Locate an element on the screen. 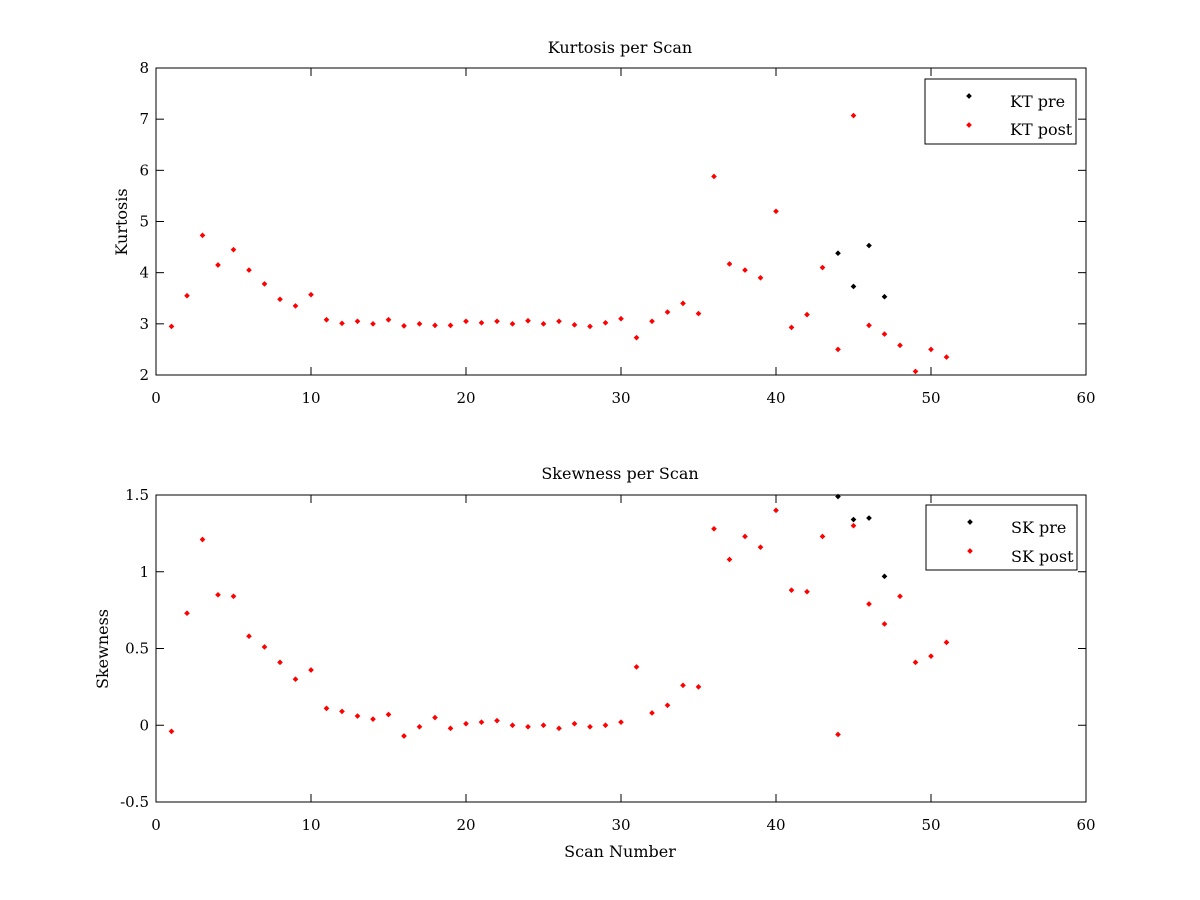 The width and height of the screenshot is (1200, 900). skewness-x-tick-label: 10 is located at coordinates (310, 825).